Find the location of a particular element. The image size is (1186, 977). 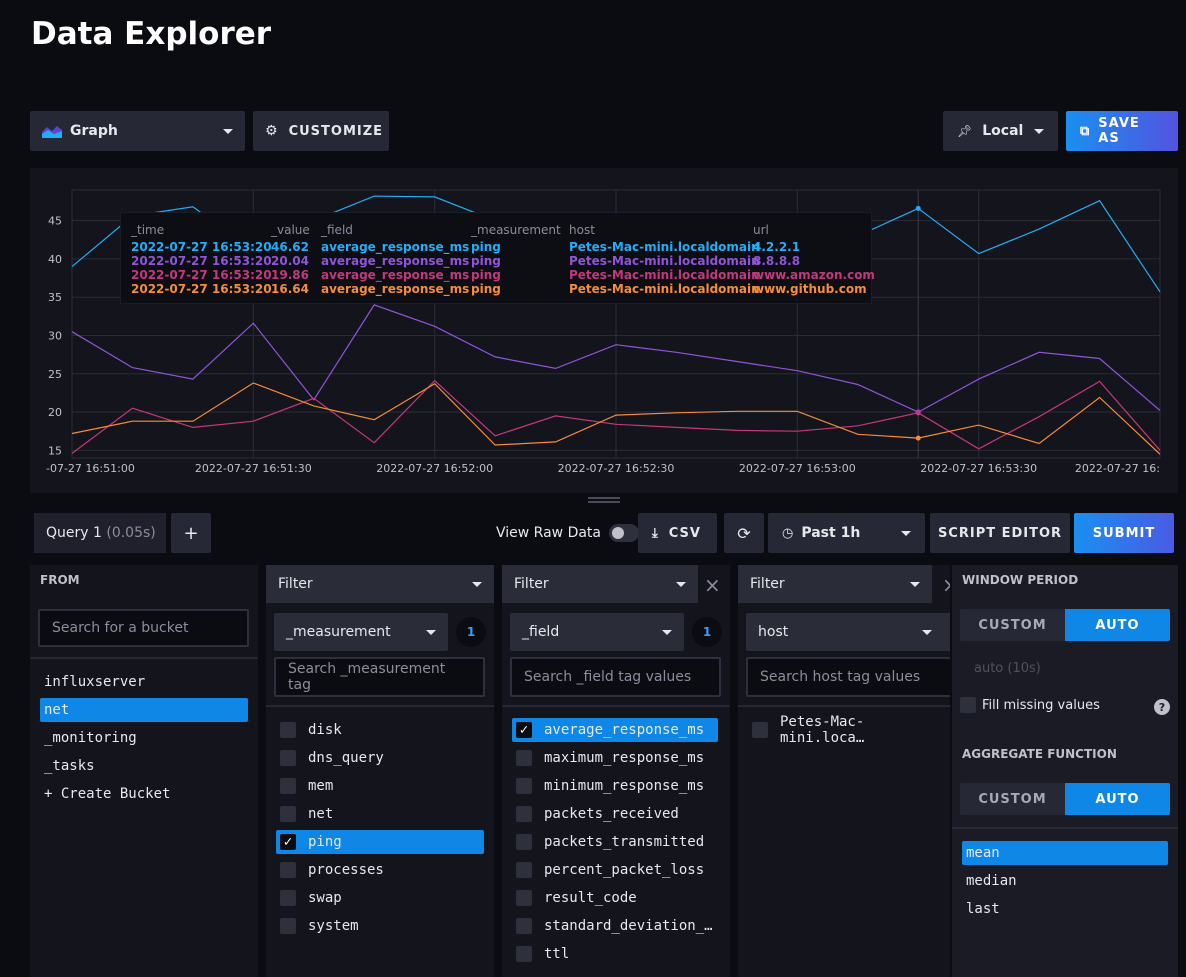

save-as-button: ⧉ SAVE AS is located at coordinates (1122, 131).